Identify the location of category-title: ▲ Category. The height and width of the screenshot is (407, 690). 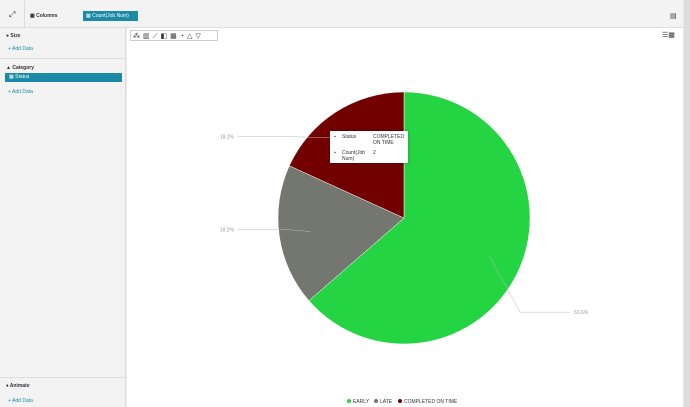
(20, 68).